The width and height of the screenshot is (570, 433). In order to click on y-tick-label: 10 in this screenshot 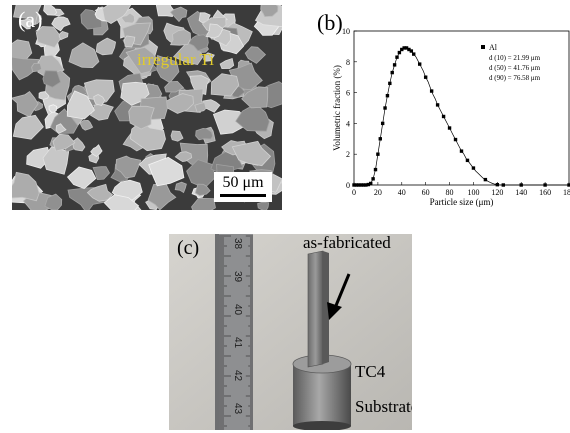, I will do `click(346, 31)`.